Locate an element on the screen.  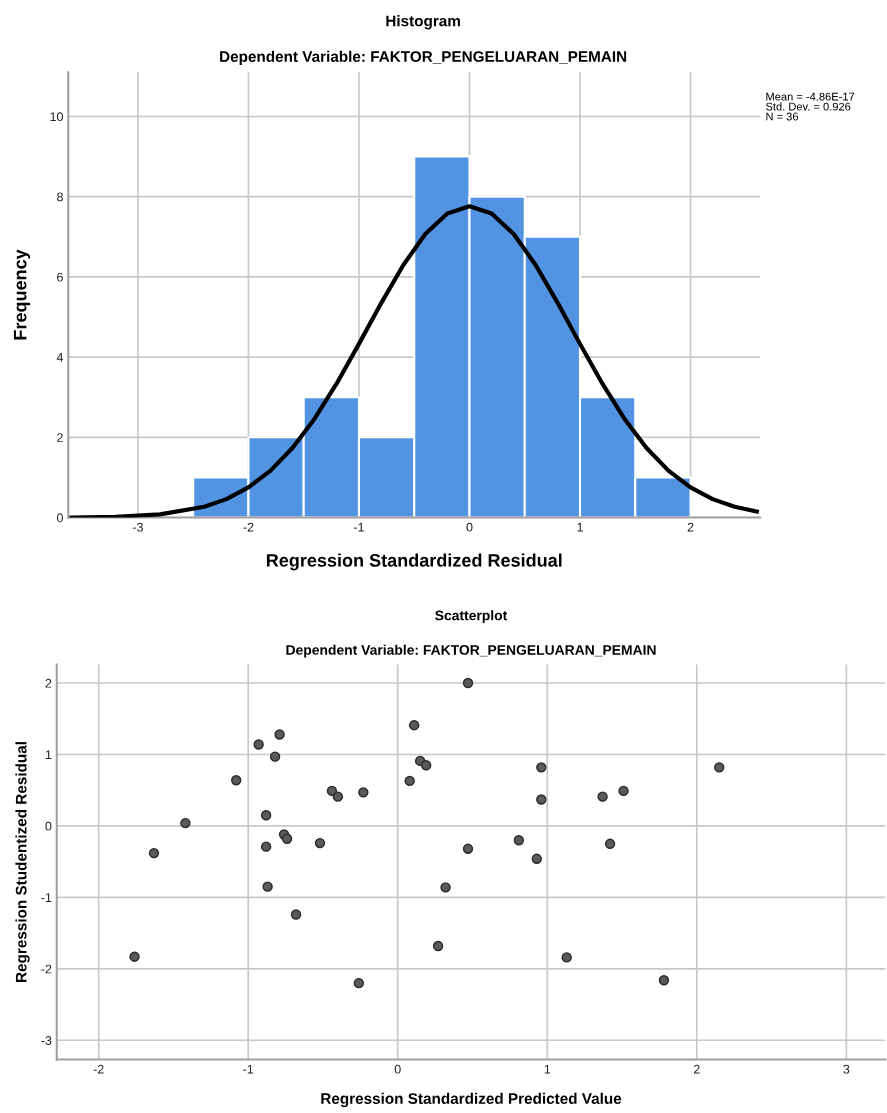
y-tick-label: 8 is located at coordinates (60, 197).